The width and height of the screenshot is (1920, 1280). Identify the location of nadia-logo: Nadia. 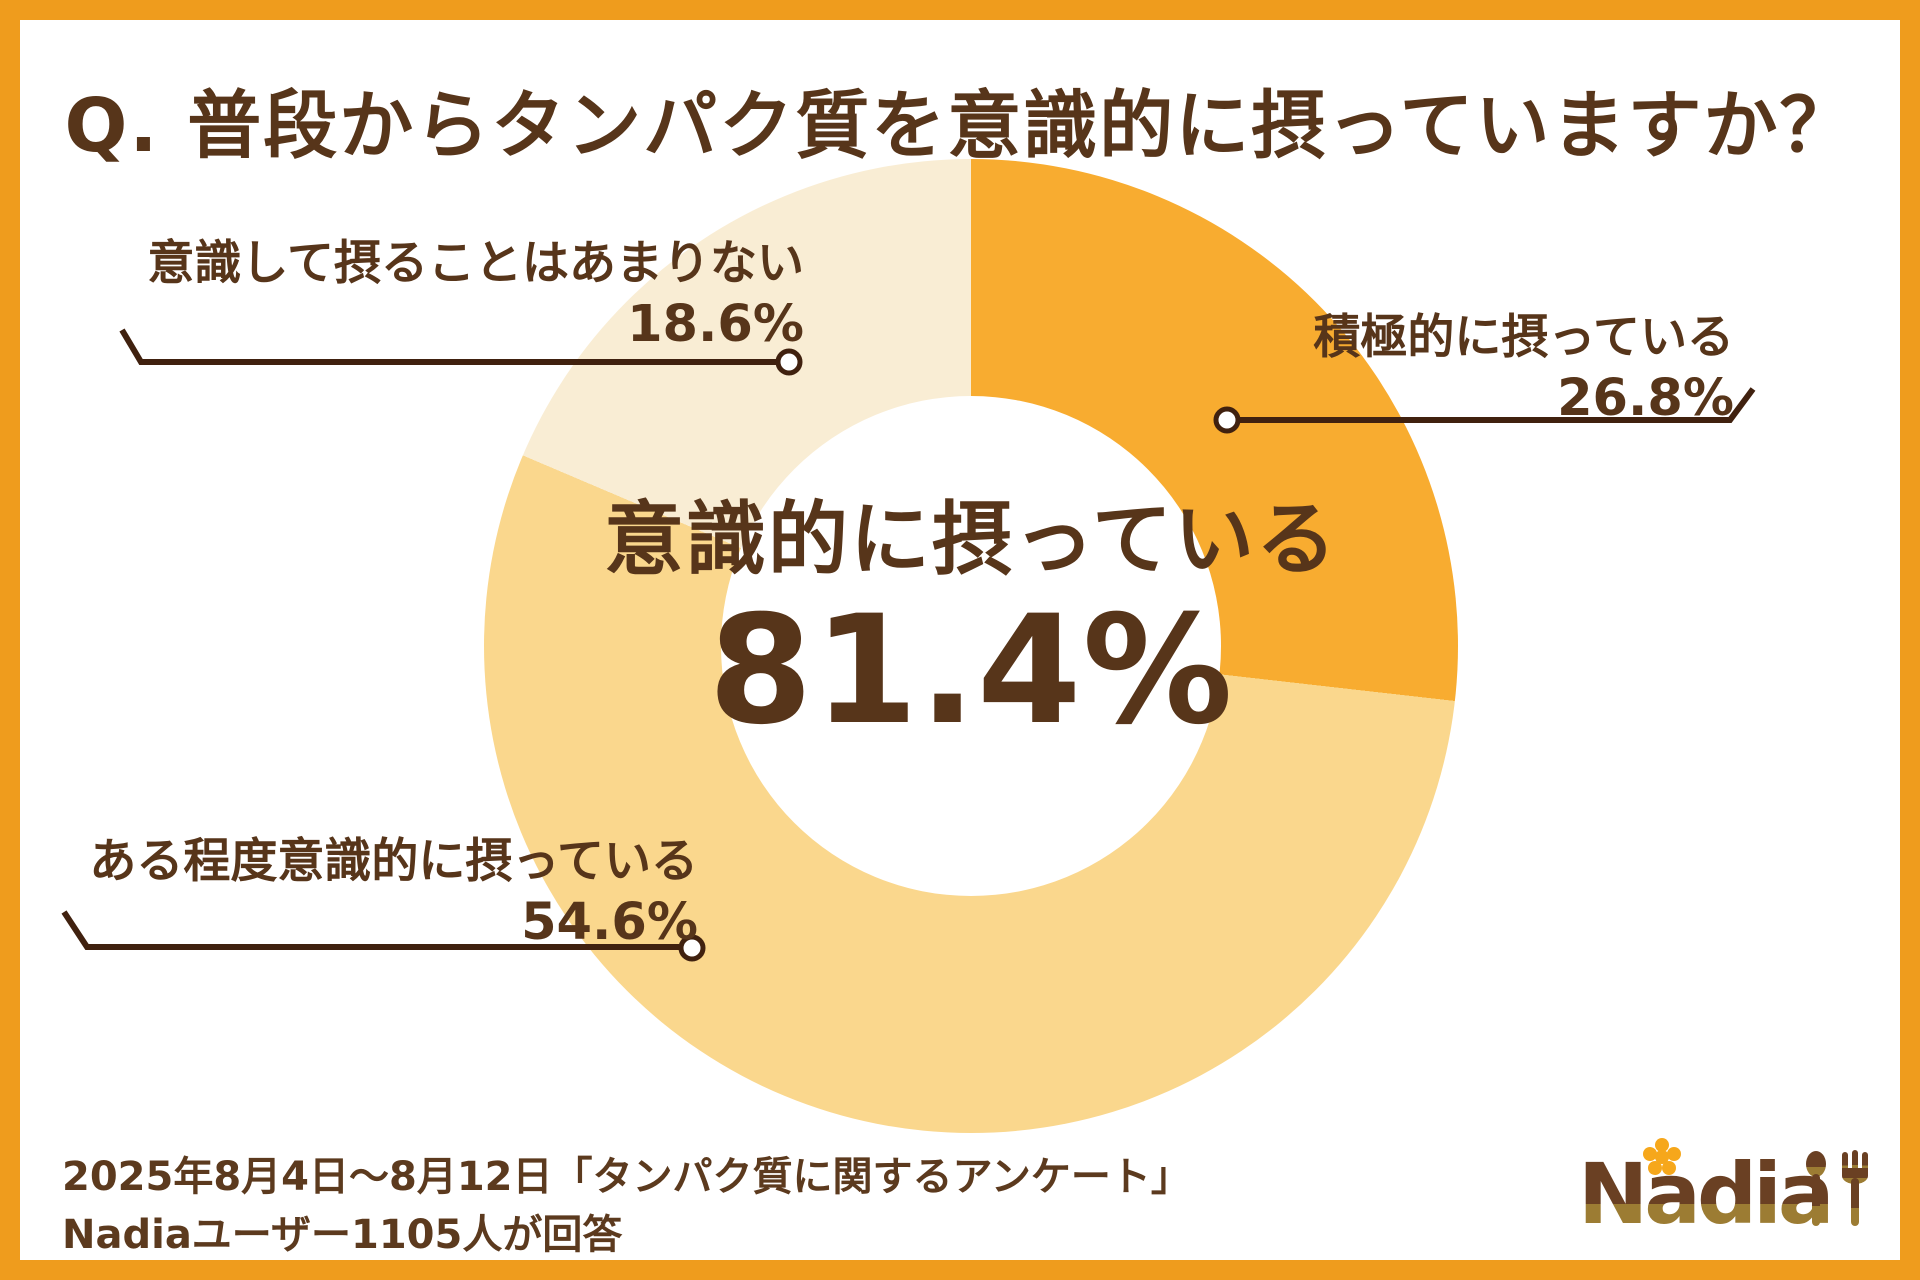
(1728, 1193).